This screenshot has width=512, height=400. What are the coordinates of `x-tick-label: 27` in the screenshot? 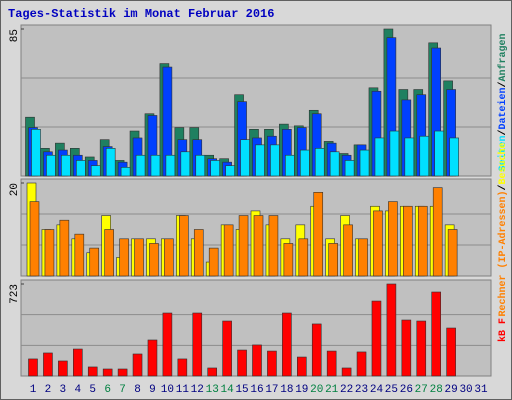 It's located at (421, 390).